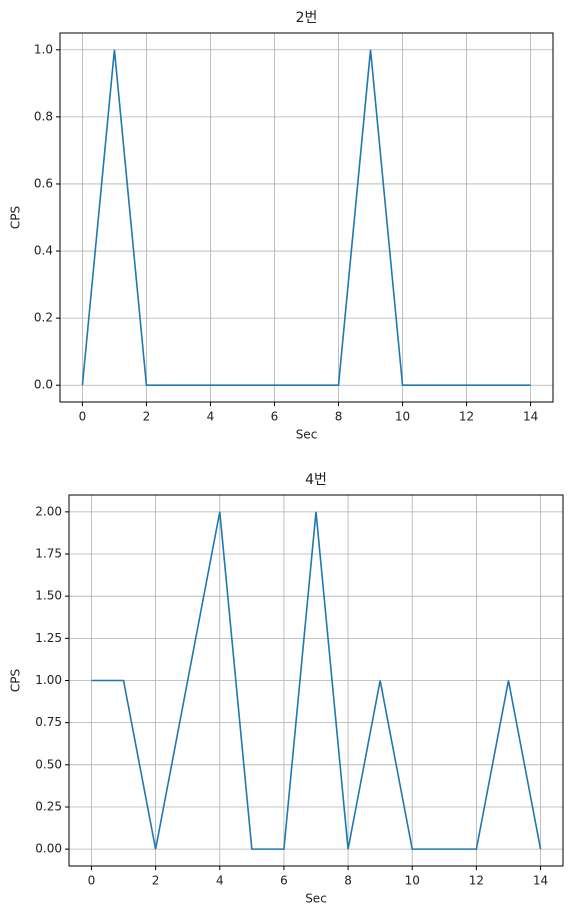  What do you see at coordinates (48, 511) in the screenshot?
I see `y-tick-label: 2.00` at bounding box center [48, 511].